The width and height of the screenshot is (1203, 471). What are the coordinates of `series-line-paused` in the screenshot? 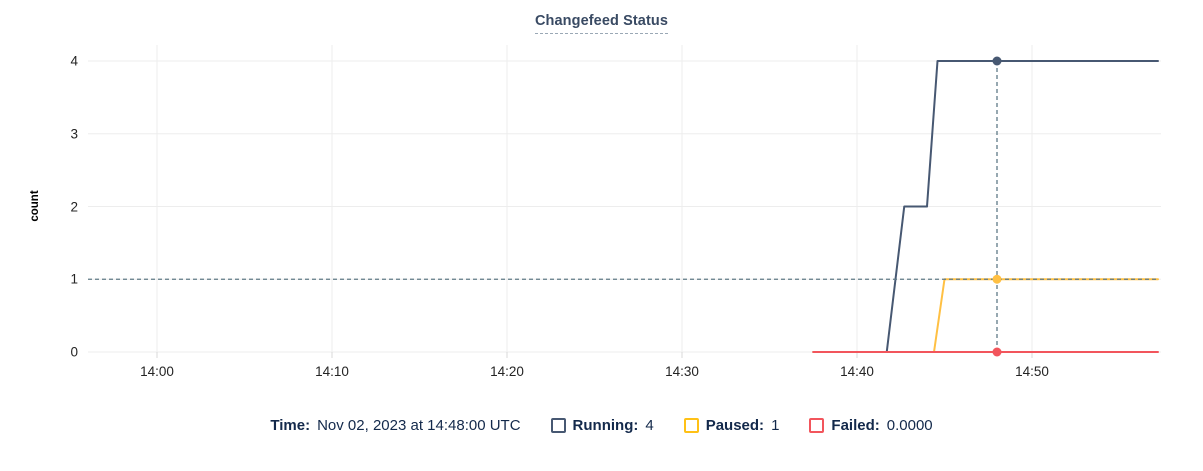 It's located at (985, 315).